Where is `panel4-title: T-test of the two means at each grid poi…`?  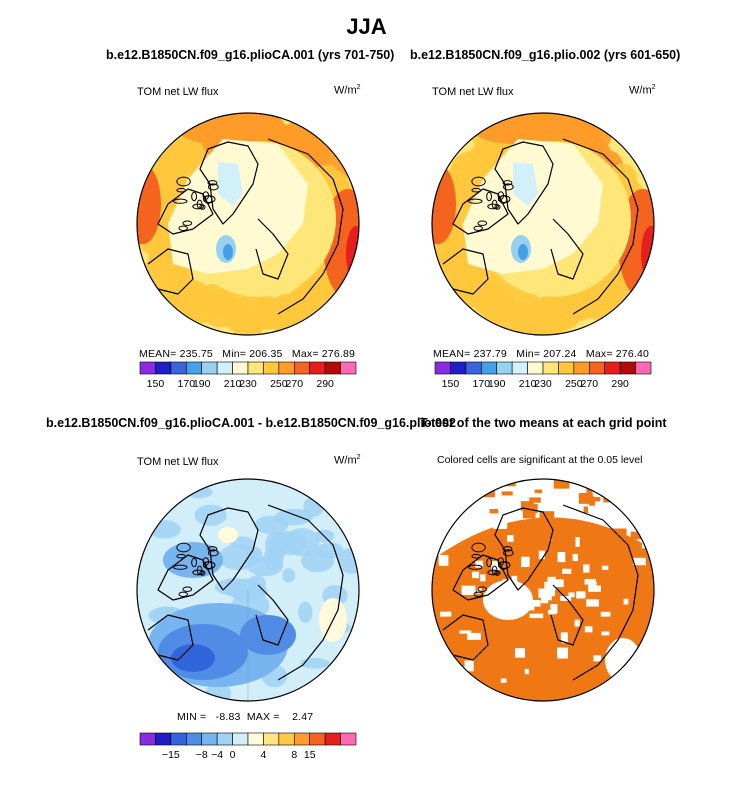 panel4-title: T-test of the two means at each grid poi… is located at coordinates (543, 423).